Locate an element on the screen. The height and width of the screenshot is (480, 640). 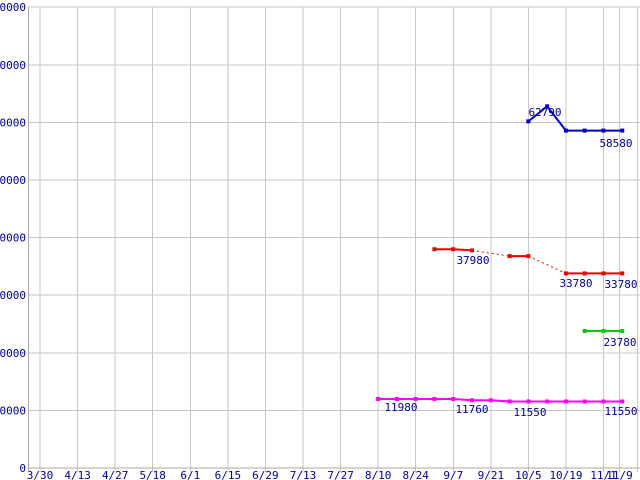
x-axis-tick-label: 11/1 is located at coordinates (603, 474).